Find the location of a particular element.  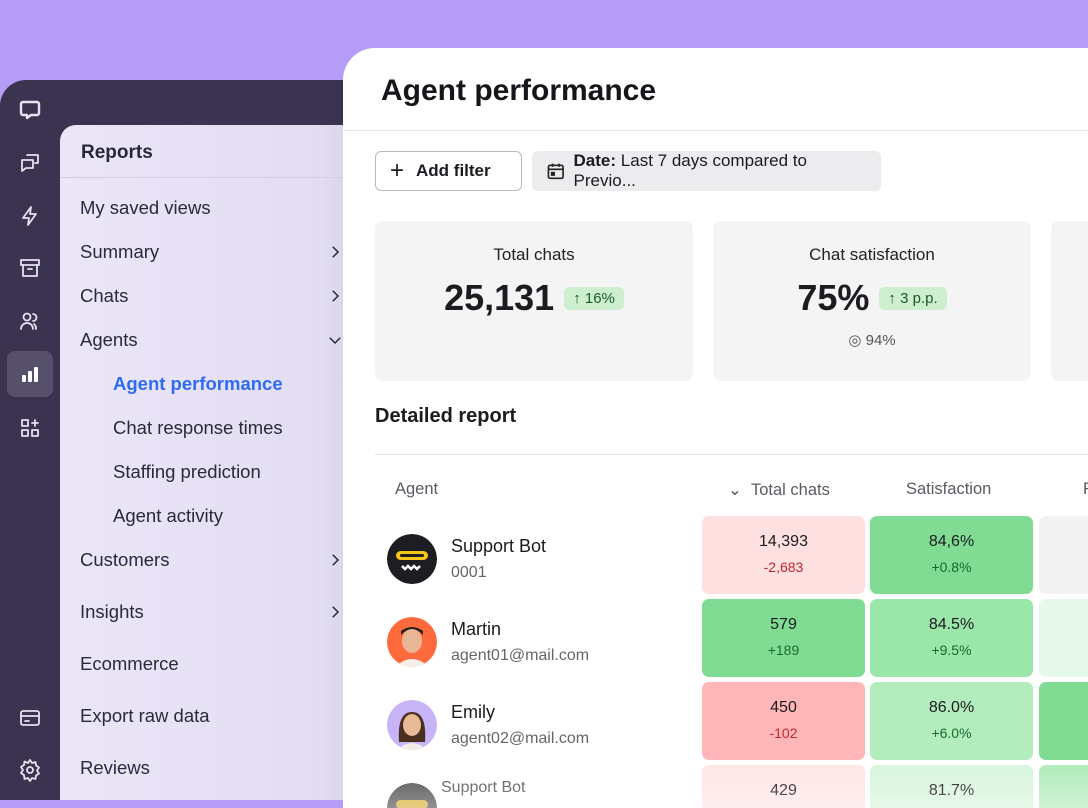

agent-subtitle: agent01@mail.com is located at coordinates (520, 655).